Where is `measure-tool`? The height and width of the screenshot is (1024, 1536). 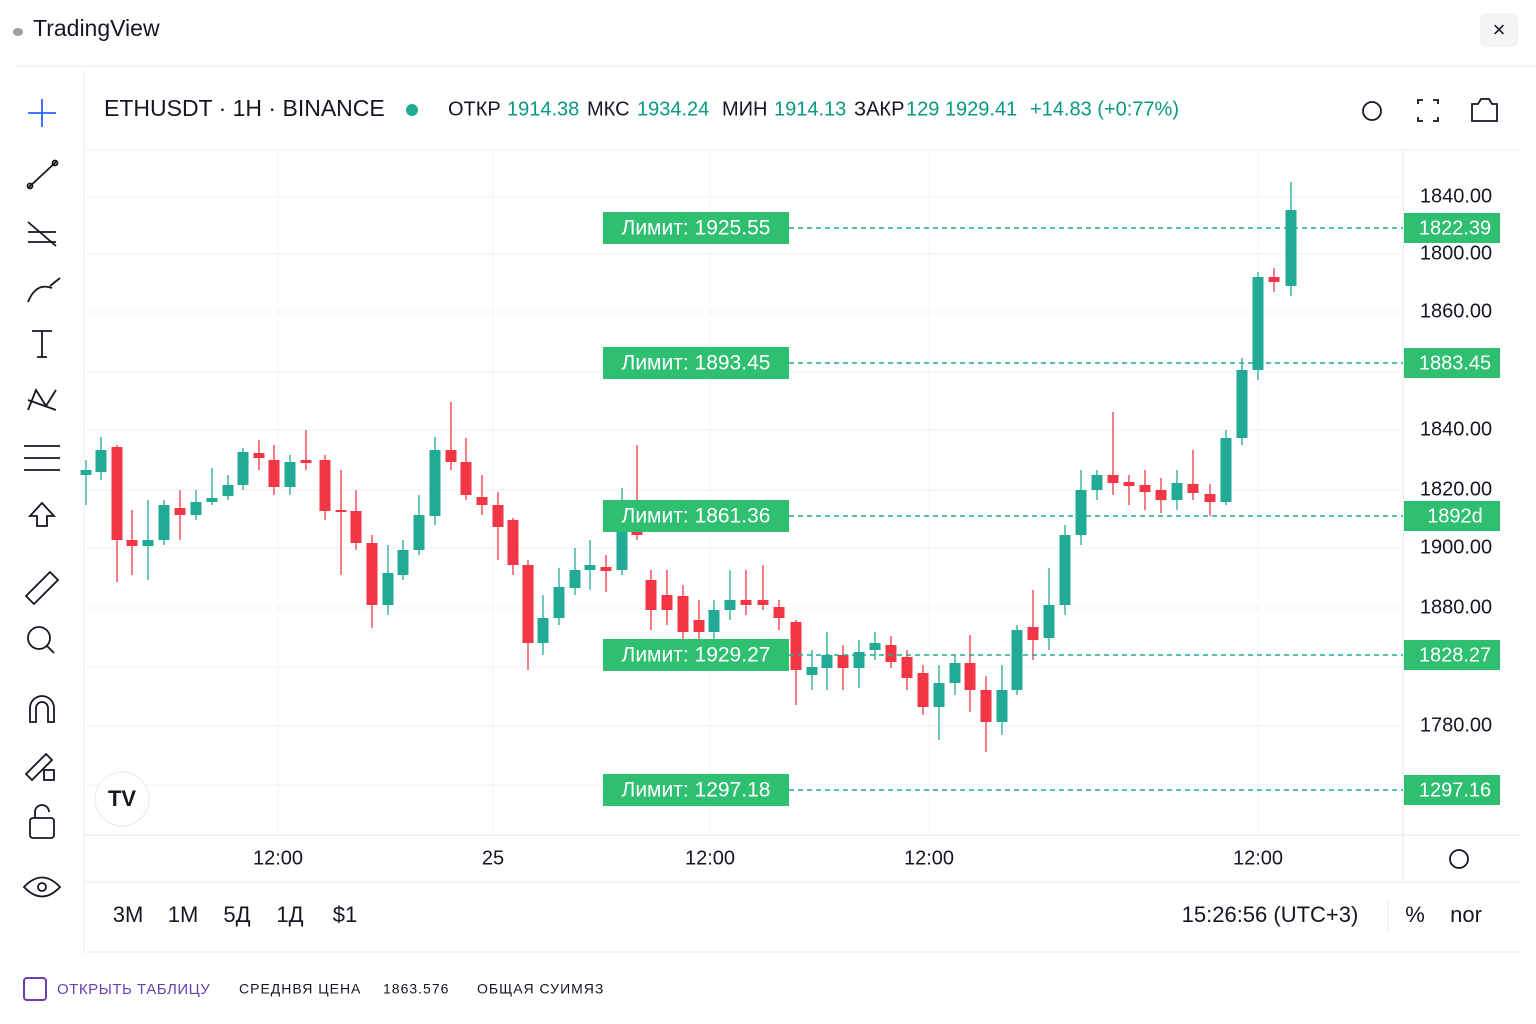 measure-tool is located at coordinates (39, 767).